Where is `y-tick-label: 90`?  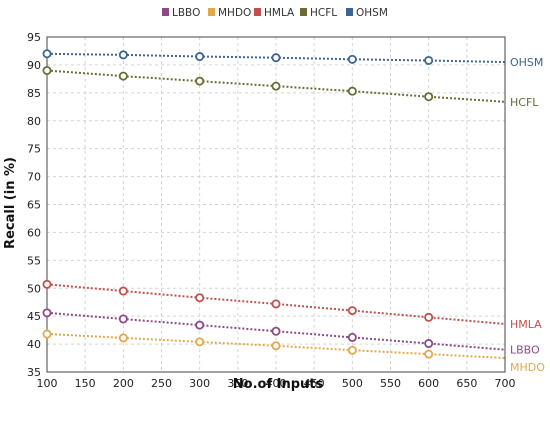 y-tick-label: 90 is located at coordinates (34, 65).